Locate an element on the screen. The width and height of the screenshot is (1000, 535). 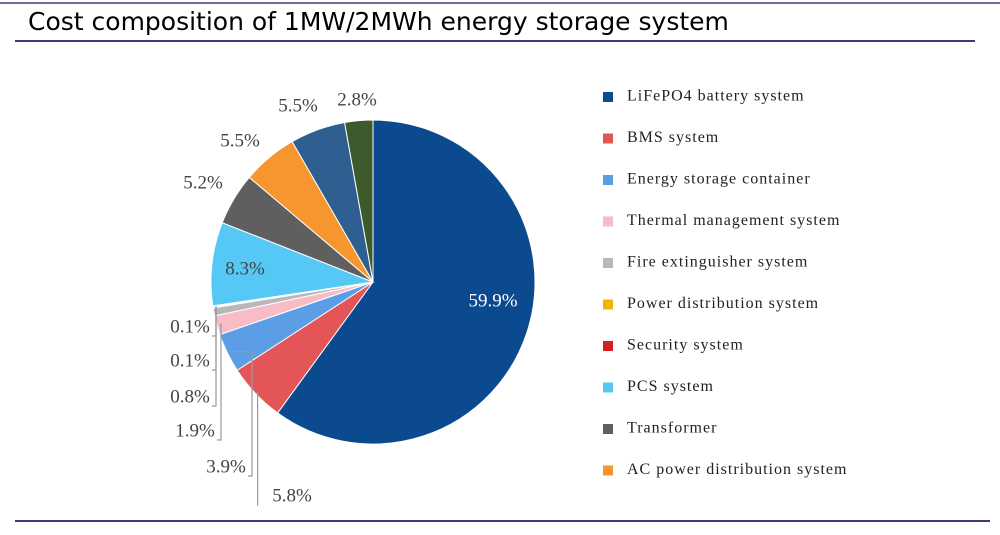
slice-label: 5.8% is located at coordinates (292, 495).